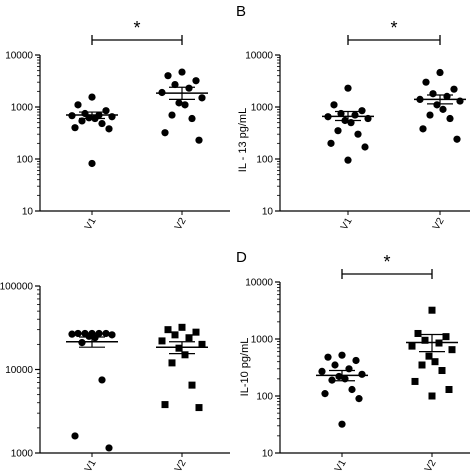  What do you see at coordinates (241, 11) in the screenshot?
I see `panel-label: B` at bounding box center [241, 11].